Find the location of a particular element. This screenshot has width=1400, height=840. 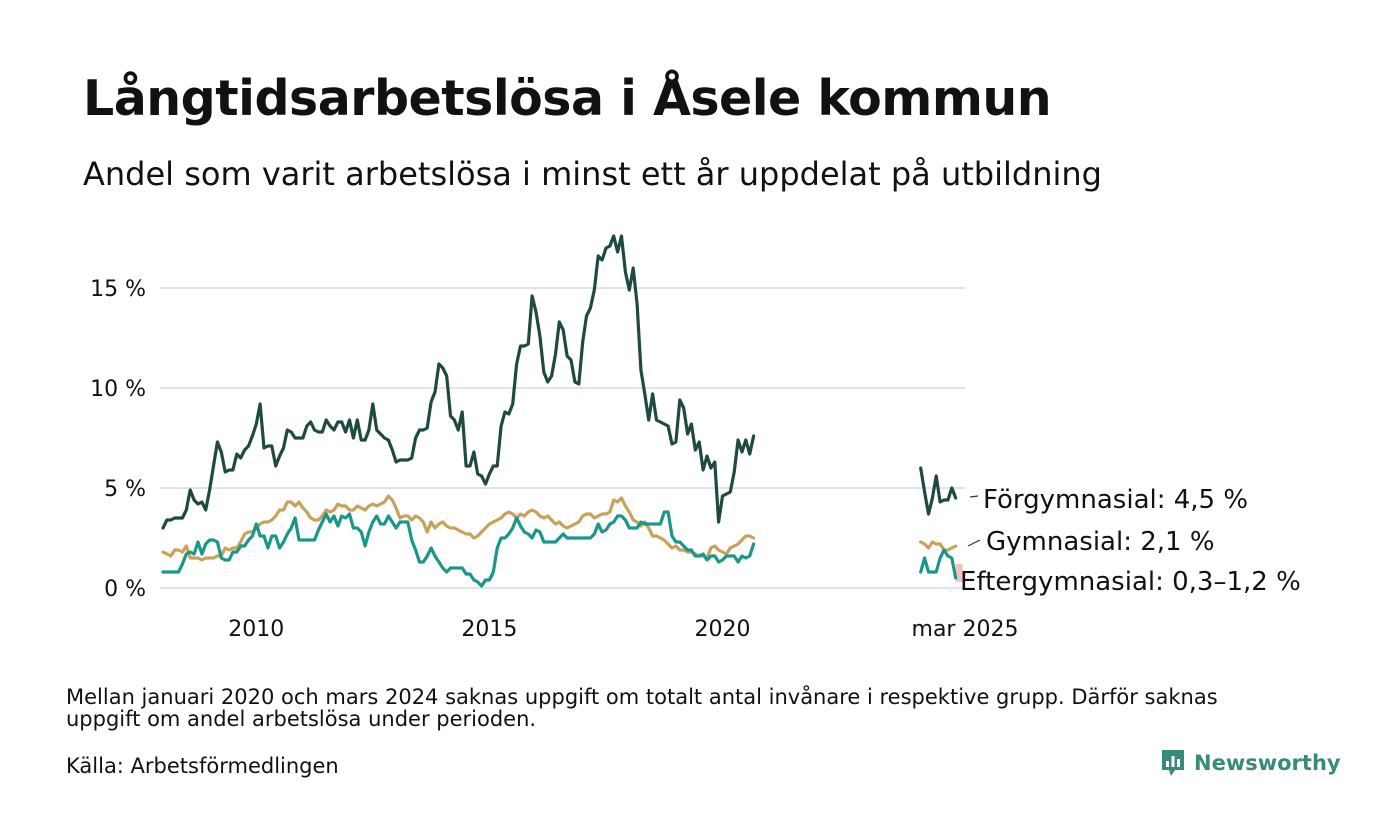

x-tick-label: 2020 is located at coordinates (723, 629).